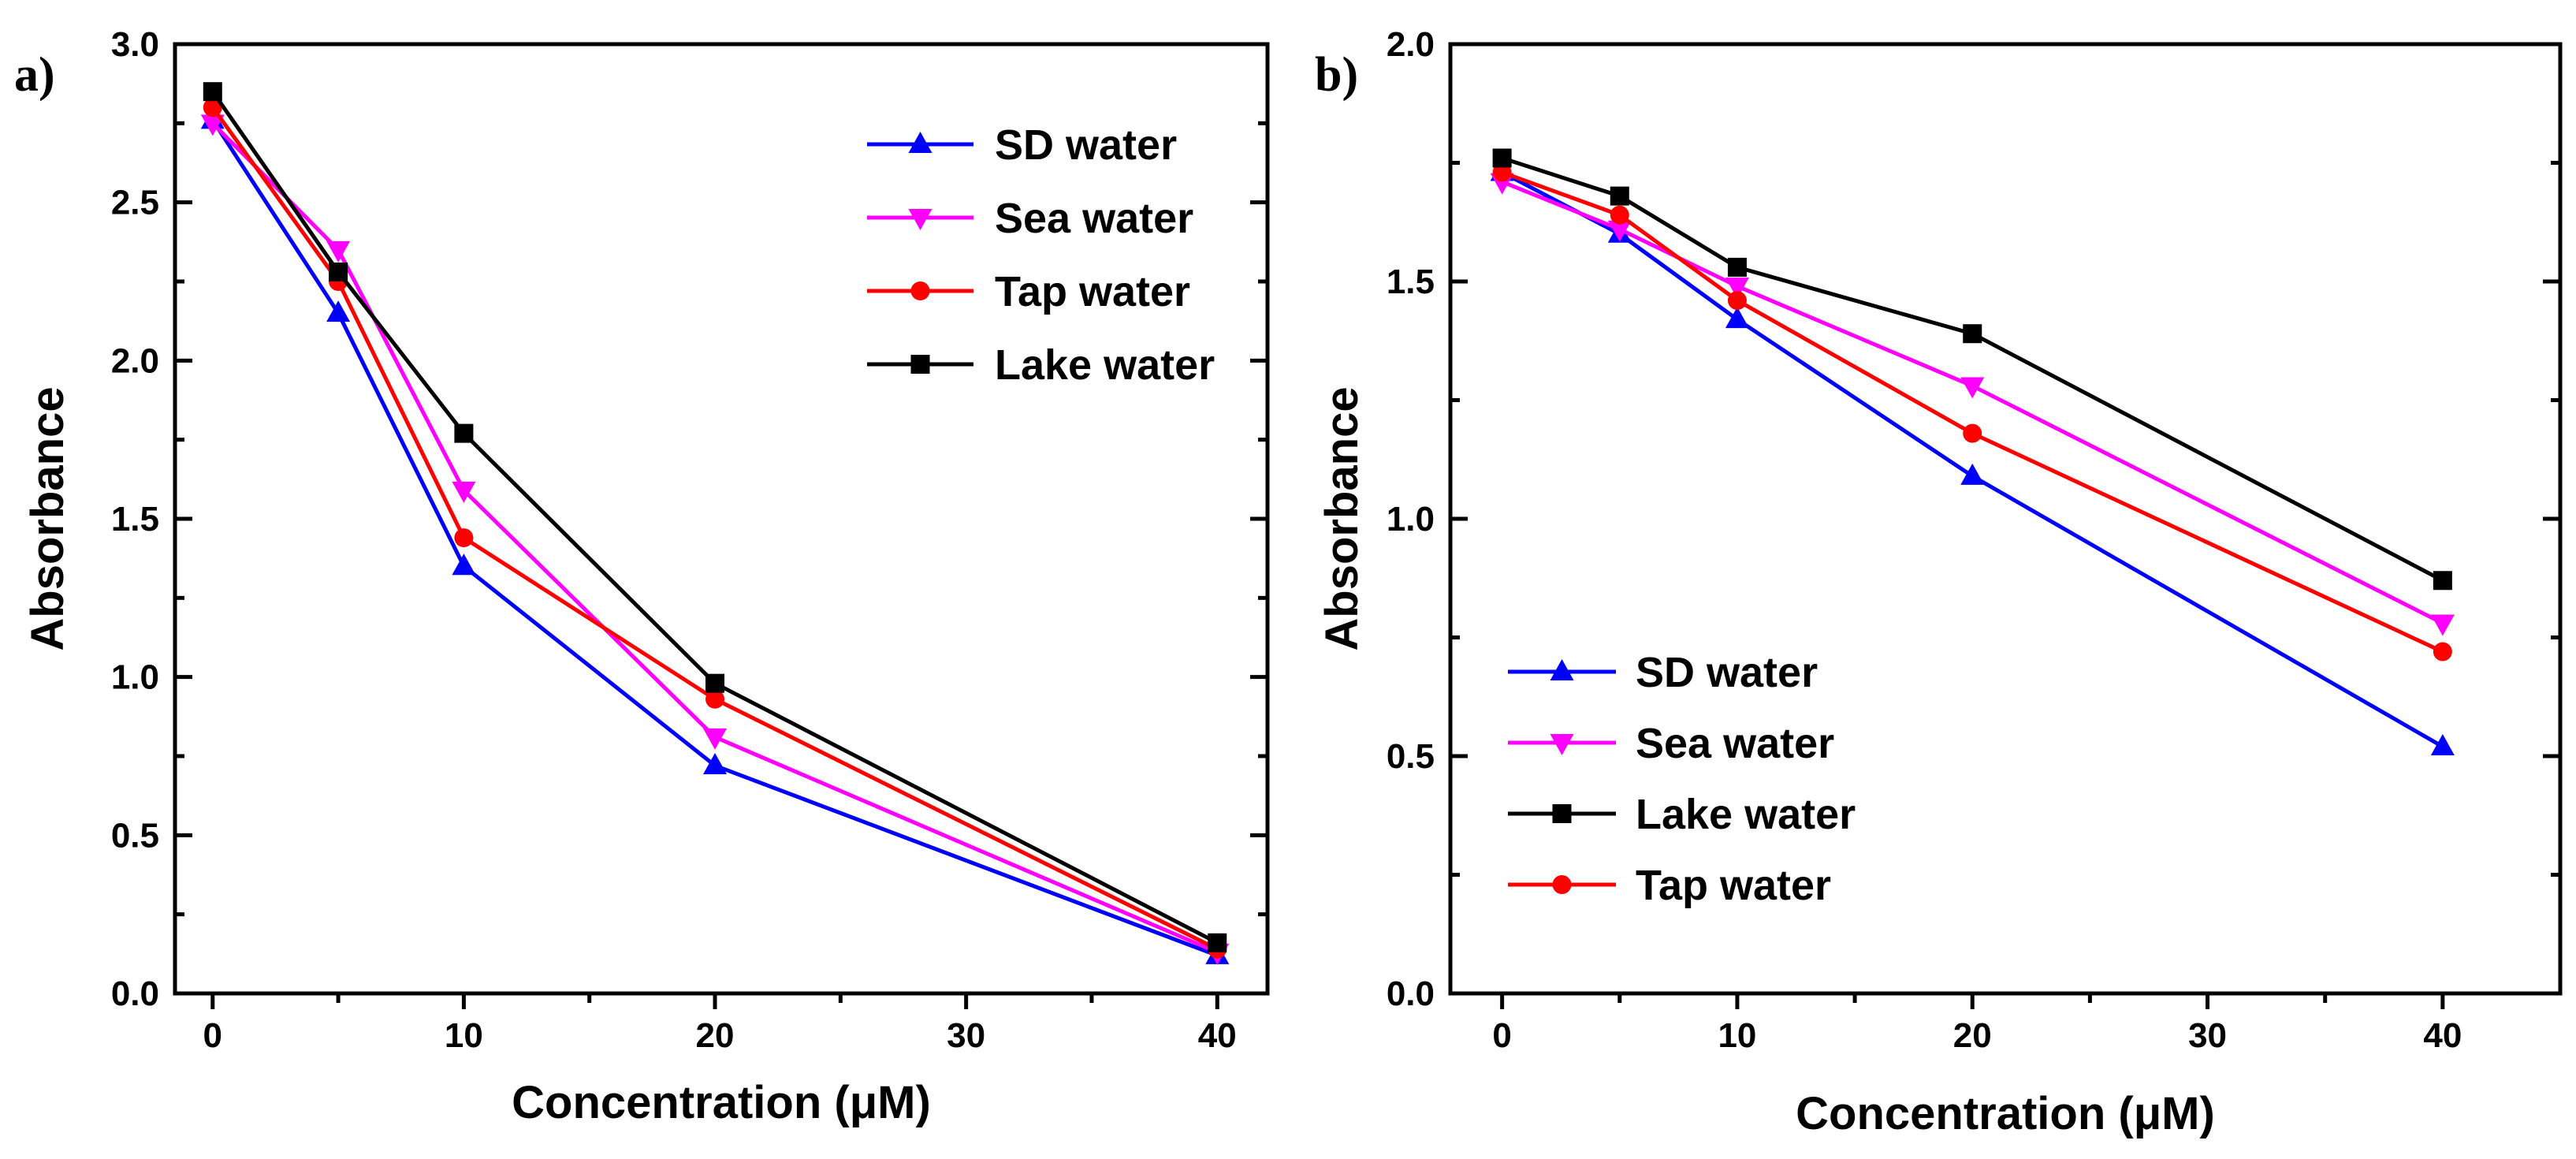 This screenshot has height=1159, width=2576. Describe the element at coordinates (1041, 255) in the screenshot. I see `legend: SD water Sea water Tap water Lake water` at that location.